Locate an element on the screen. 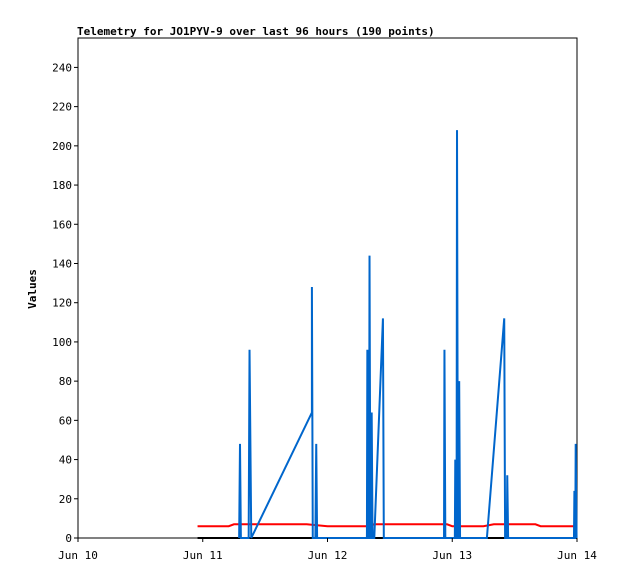  y-axis: 0 20 40 60 80 100 120 140 160 180 200 220 240 is located at coordinates (65, 303).